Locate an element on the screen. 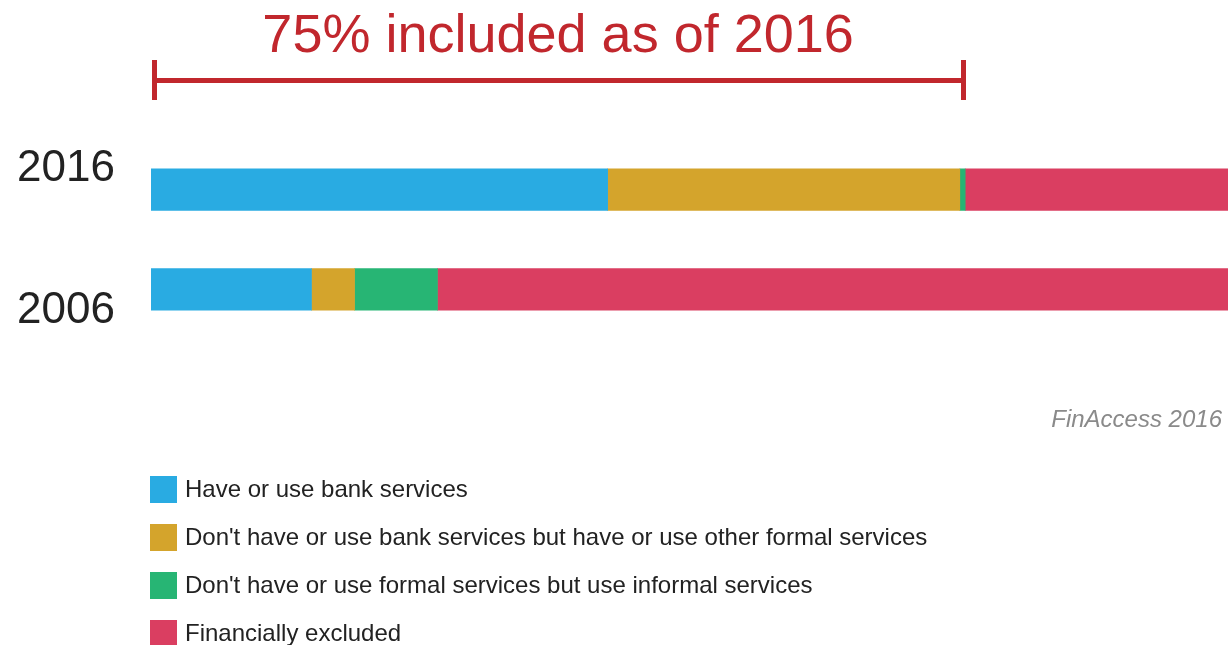  legend-label: Don't have or use formal services but use informal services is located at coordinates (499, 585).